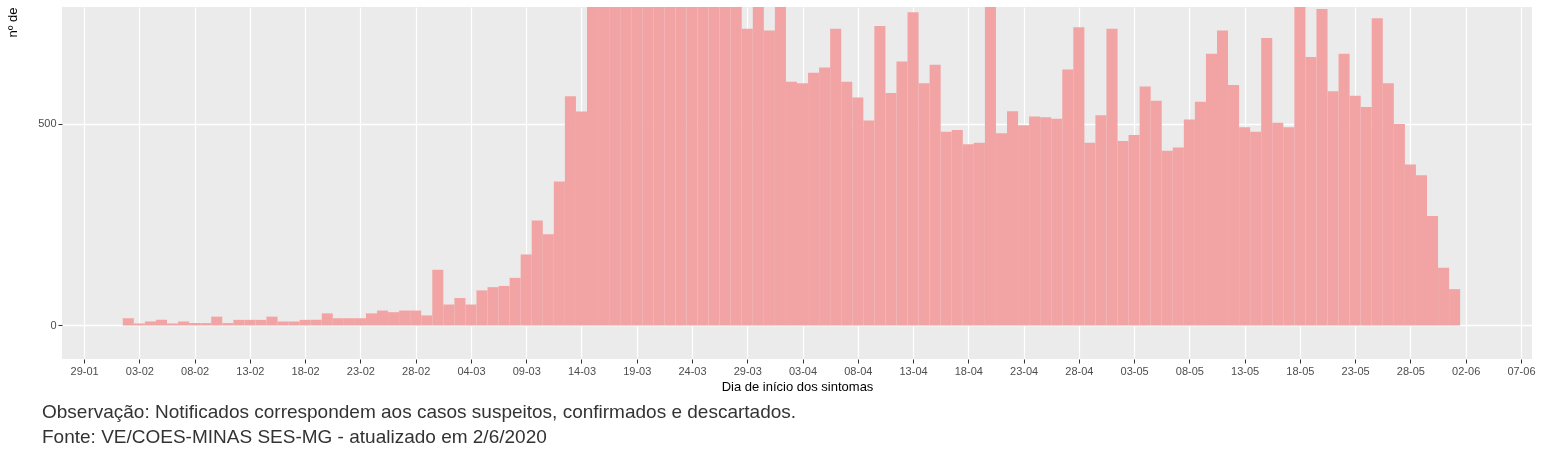  Describe the element at coordinates (582, 370) in the screenshot. I see `x-tick-label: 14-03` at that location.